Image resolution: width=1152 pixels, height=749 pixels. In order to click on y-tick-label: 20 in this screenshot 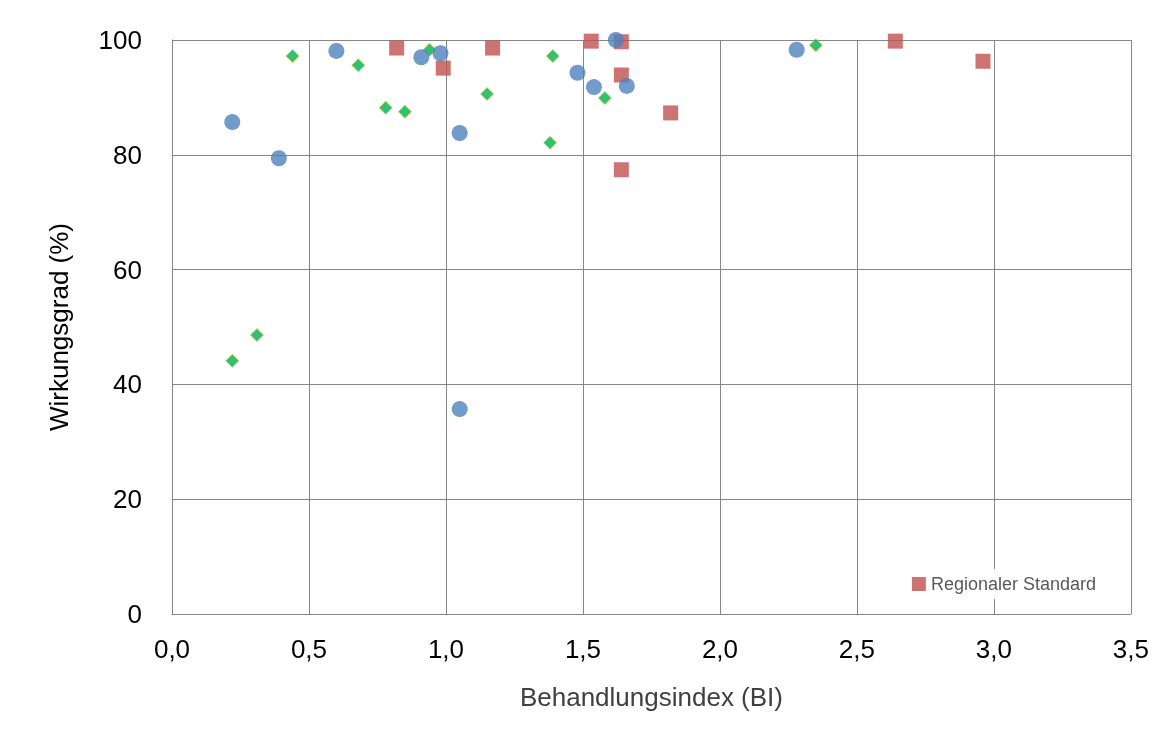, I will do `click(127, 499)`.